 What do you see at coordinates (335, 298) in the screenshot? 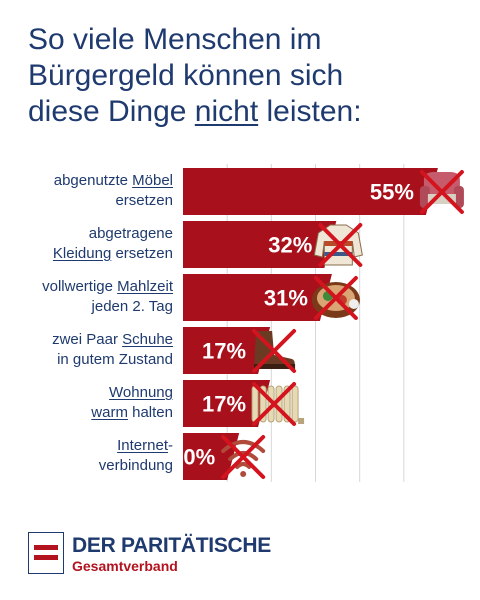
I see `meal-icon` at bounding box center [335, 298].